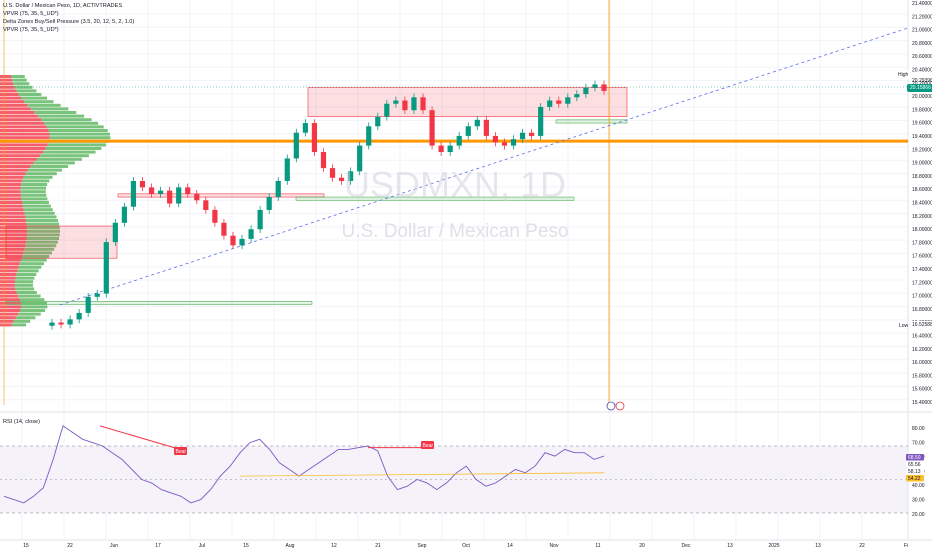  I want to click on price-axis-label: 19.20000, so click(922, 150).